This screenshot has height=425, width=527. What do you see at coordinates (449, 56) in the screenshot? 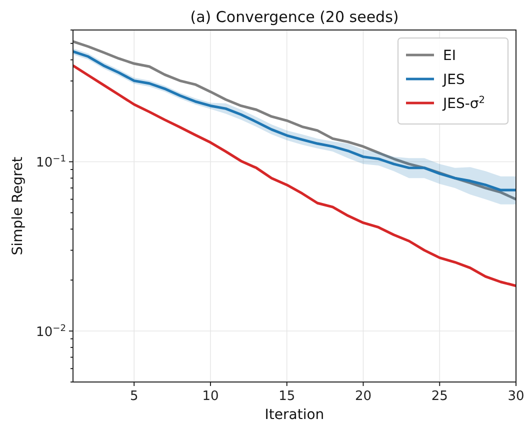
I see `legend-label: EI` at bounding box center [449, 56].